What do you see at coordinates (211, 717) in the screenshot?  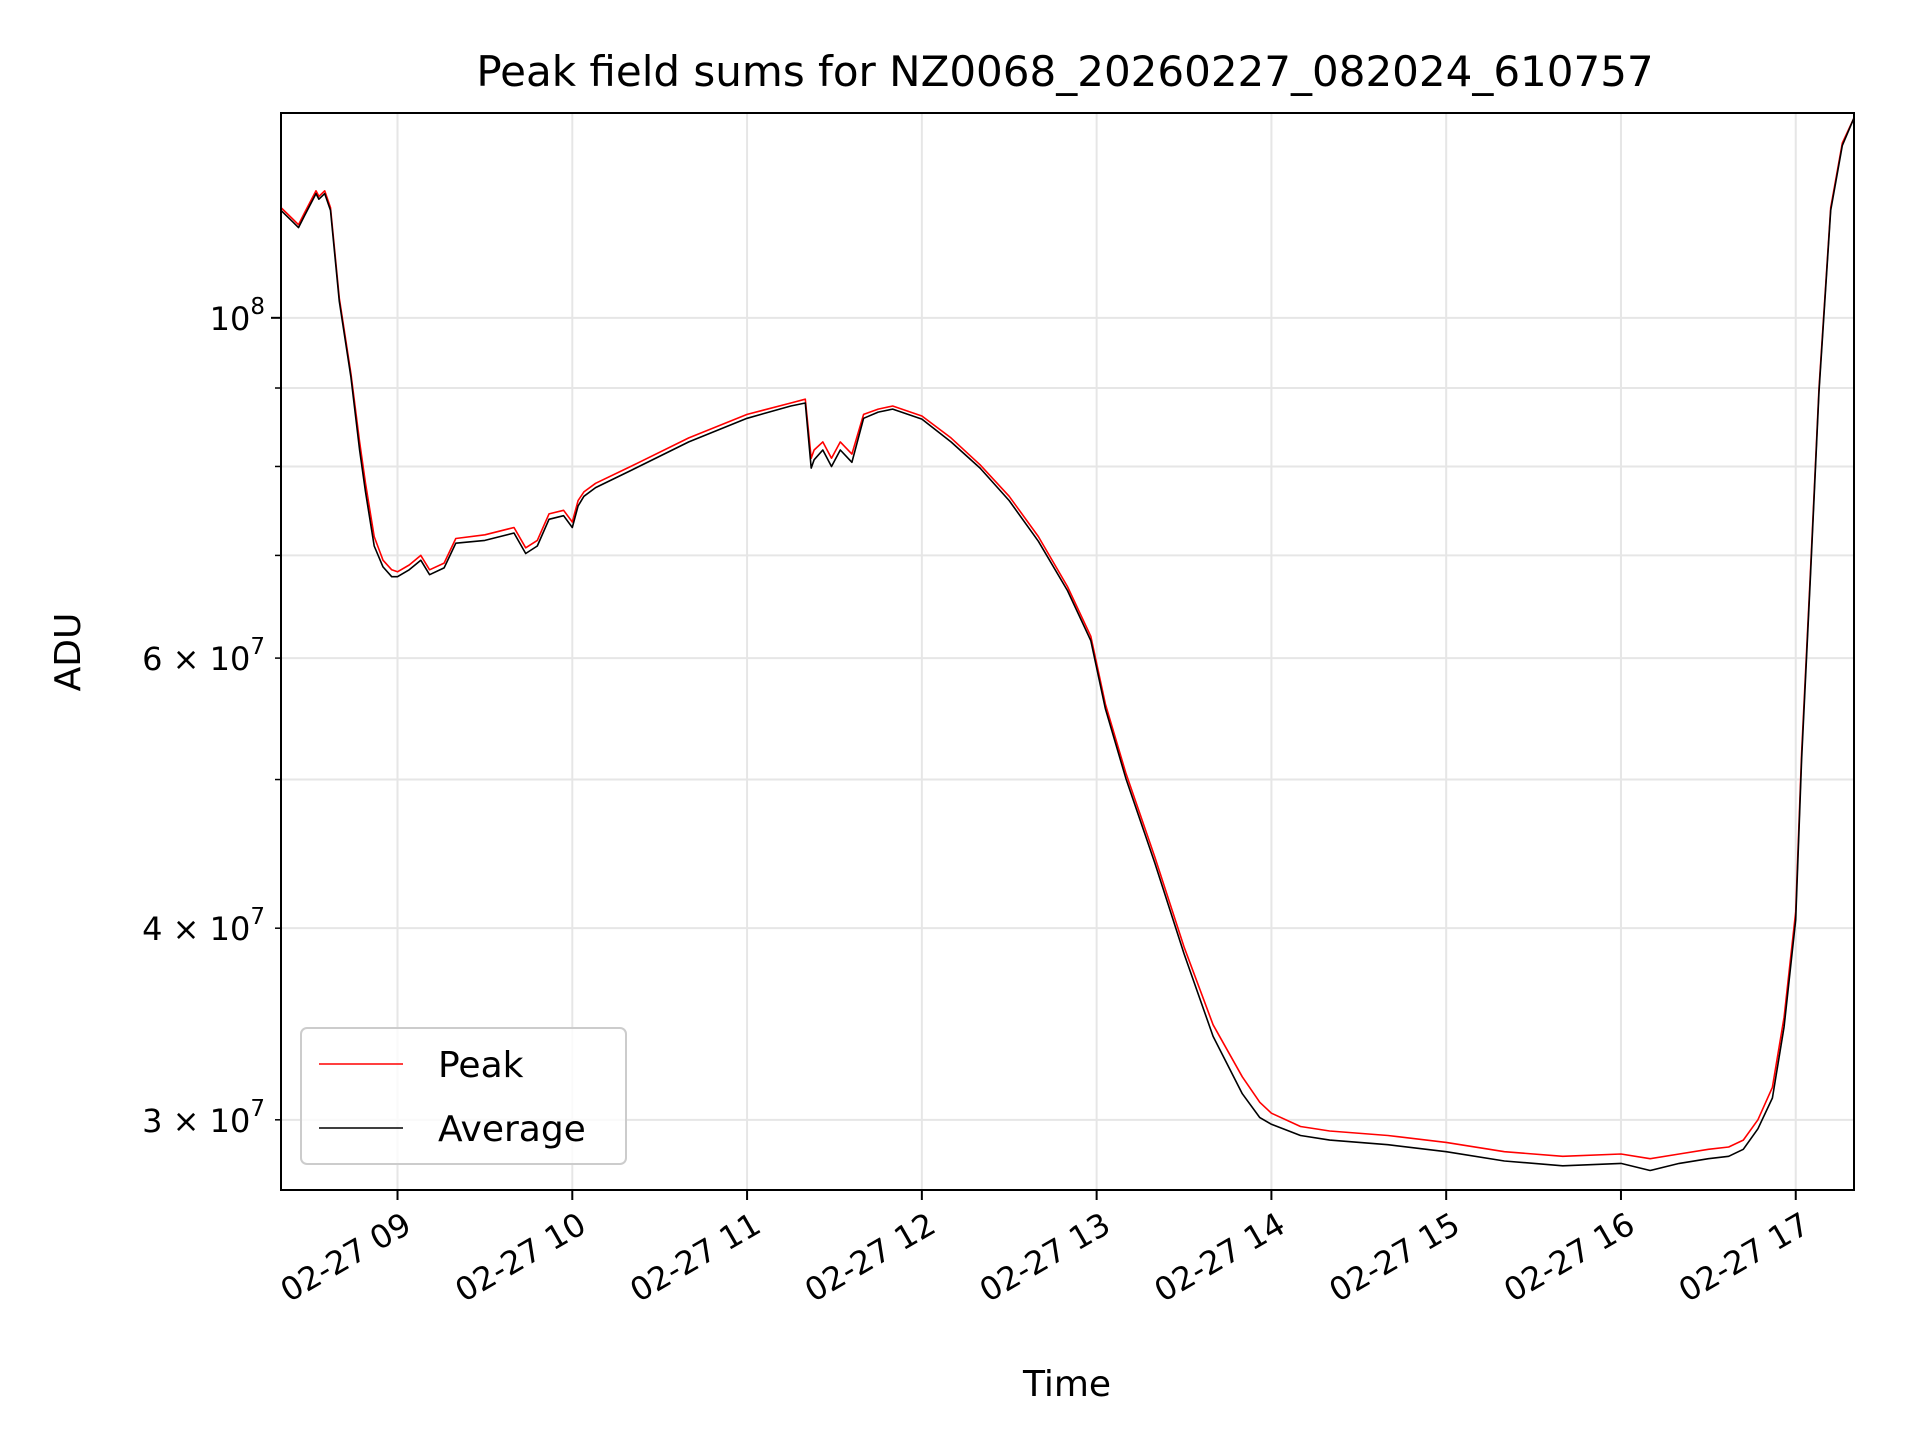 I see `y-axis: 108 3 × 107 4 × 107 6 × 107` at bounding box center [211, 717].